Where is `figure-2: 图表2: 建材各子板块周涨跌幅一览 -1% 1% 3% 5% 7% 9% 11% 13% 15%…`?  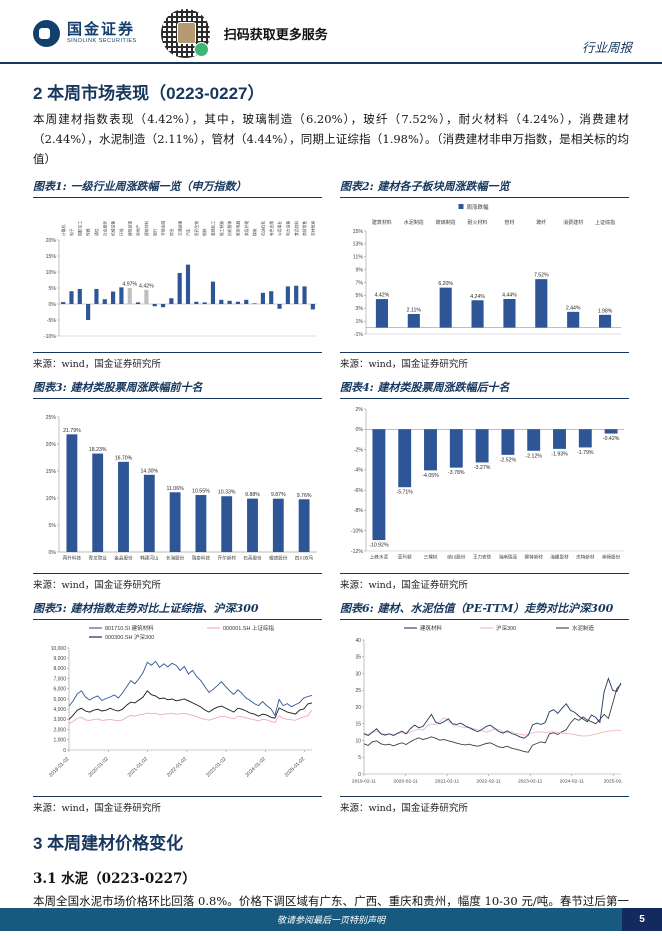 figure-2: 图表2: 建材各子板块周涨跌幅一览 -1% 1% 3% 5% 7% 9% 11% 13% 15%… is located at coordinates (484, 274).